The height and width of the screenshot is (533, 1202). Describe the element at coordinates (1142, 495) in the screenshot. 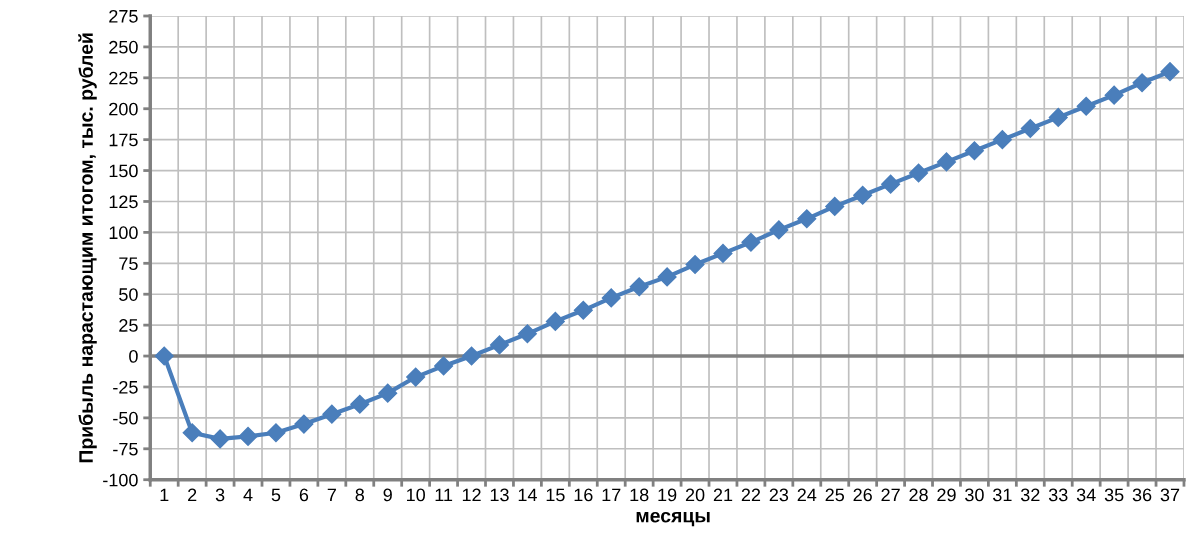

I see `x-tick-label: 36` at that location.